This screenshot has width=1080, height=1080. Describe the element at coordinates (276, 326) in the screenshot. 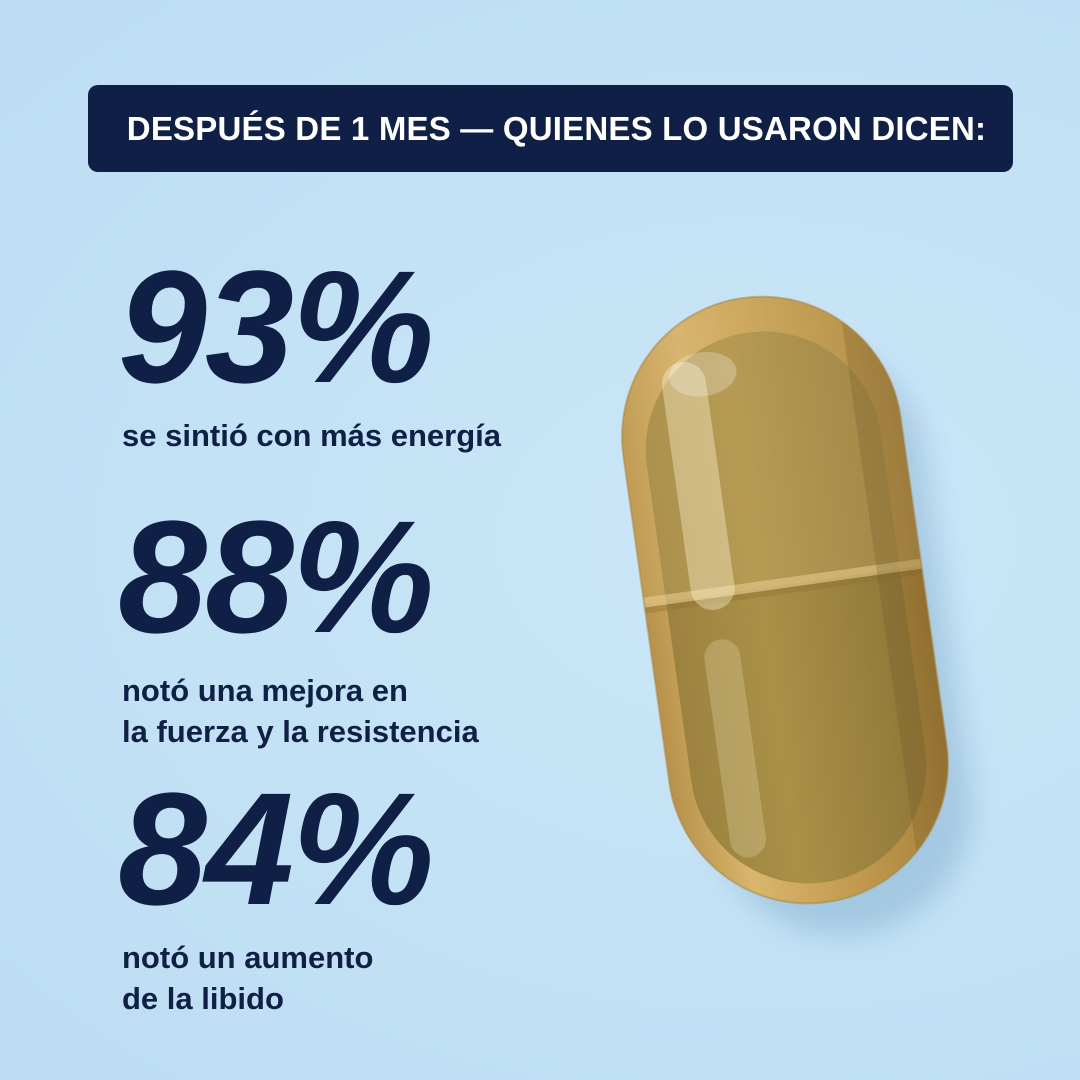

I see `stat-energy-value: 93%` at that location.